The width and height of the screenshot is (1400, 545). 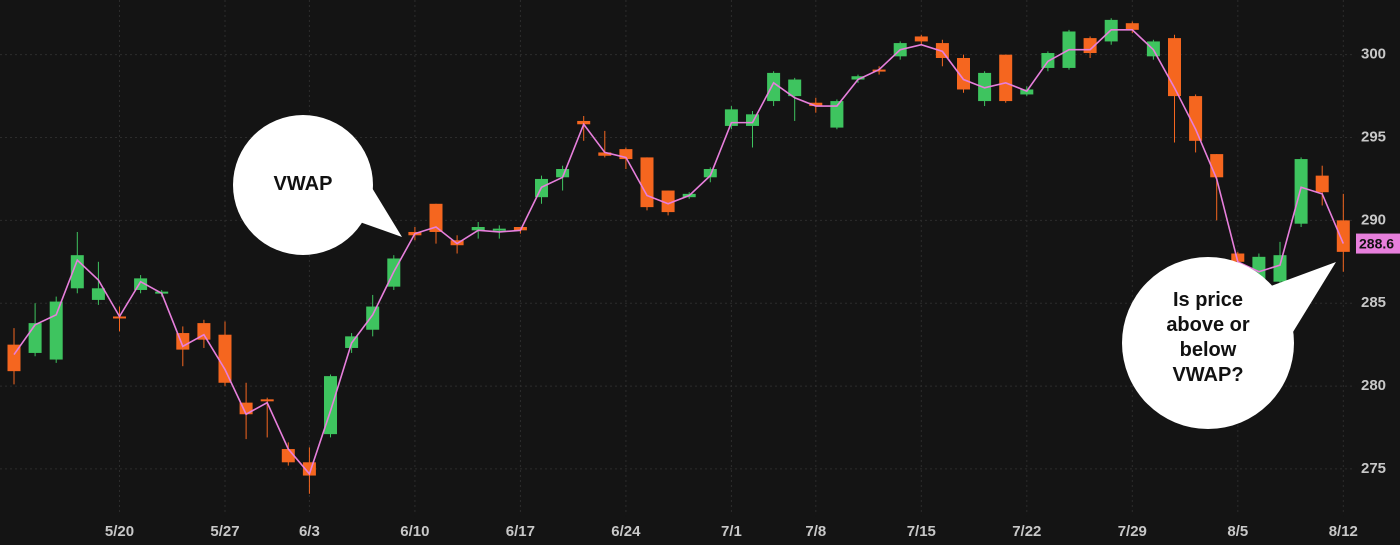 What do you see at coordinates (1373, 302) in the screenshot?
I see `y-tick-label: 285` at bounding box center [1373, 302].